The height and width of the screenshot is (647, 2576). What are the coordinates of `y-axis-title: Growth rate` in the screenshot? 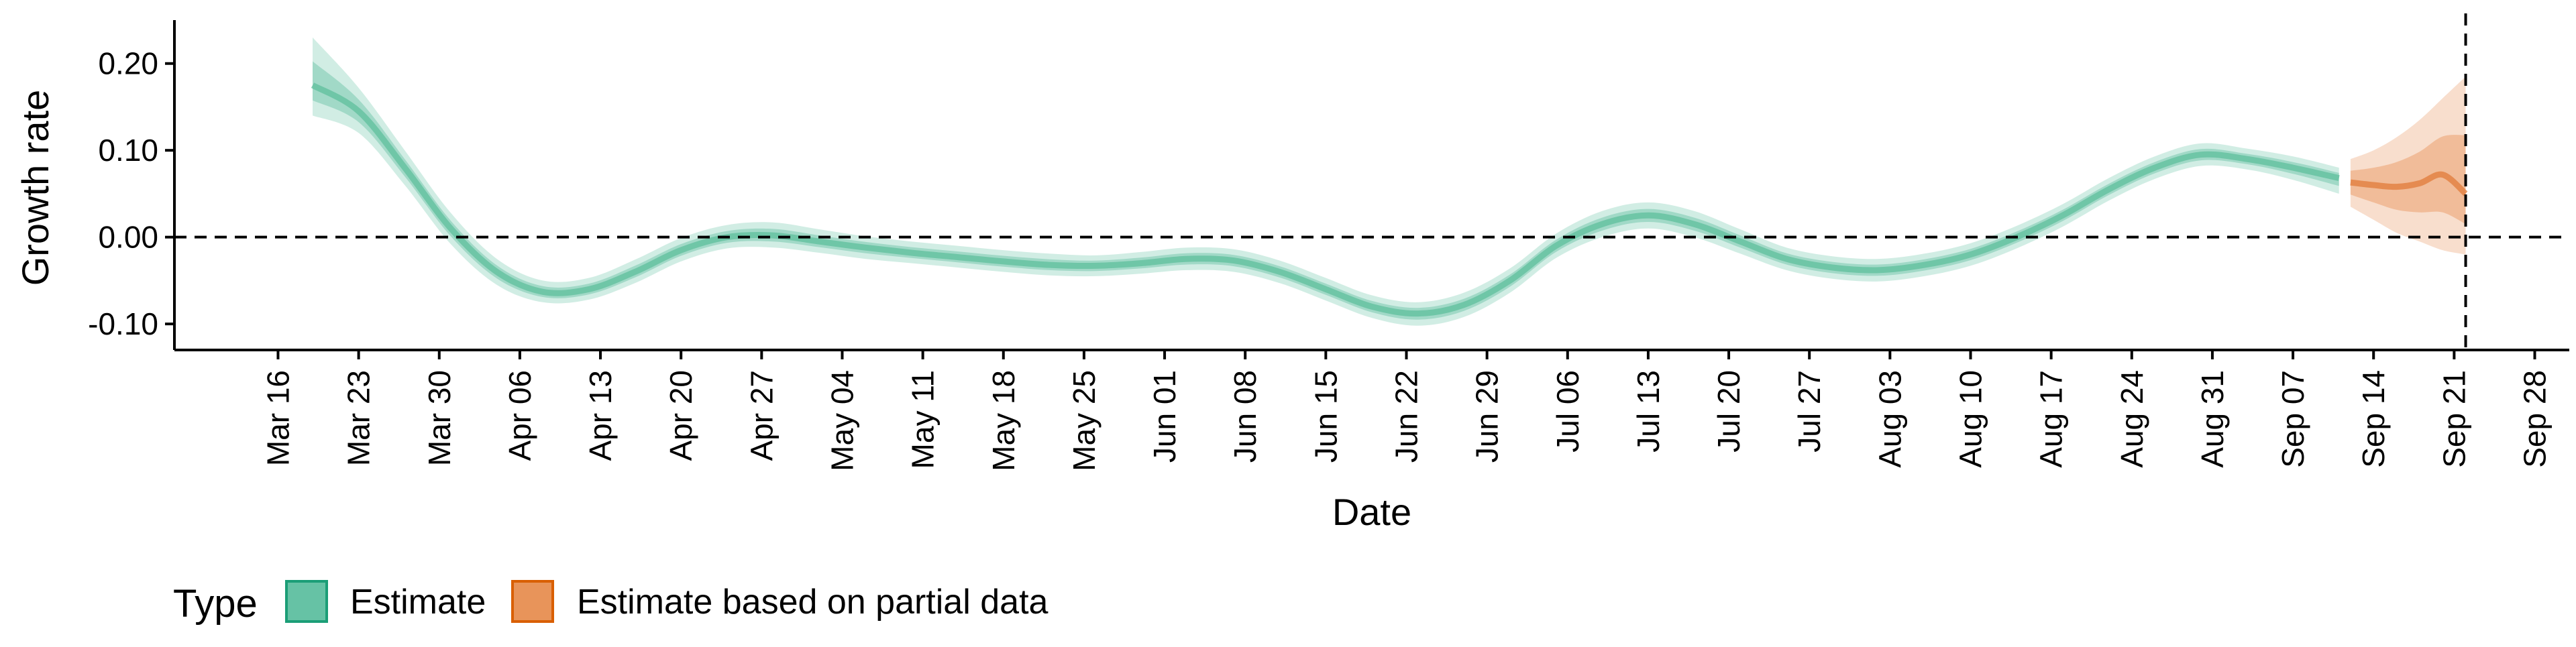 It's located at (35, 188).